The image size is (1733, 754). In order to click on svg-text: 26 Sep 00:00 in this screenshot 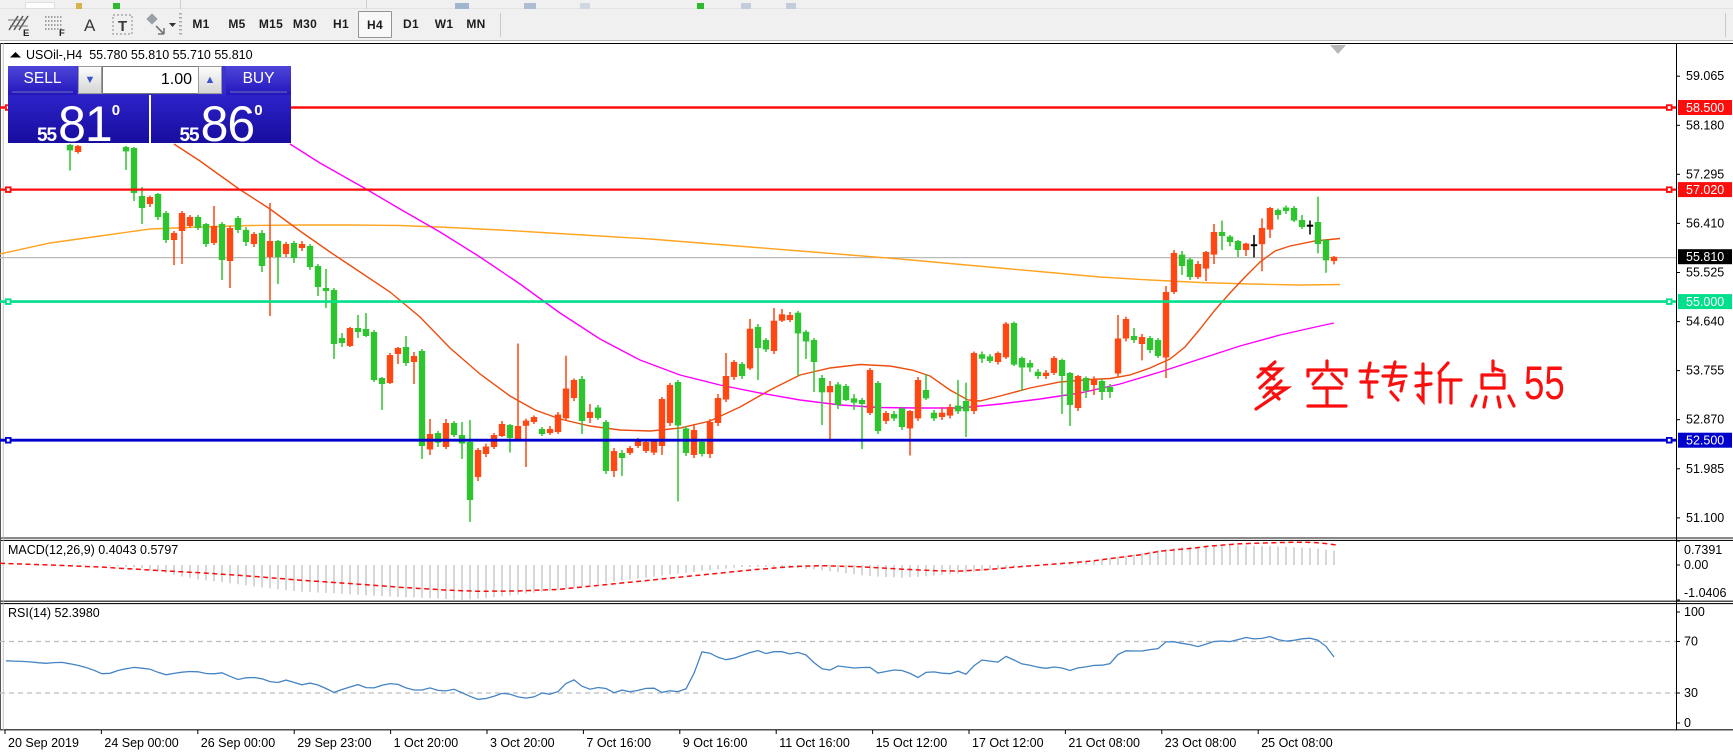, I will do `click(238, 743)`.